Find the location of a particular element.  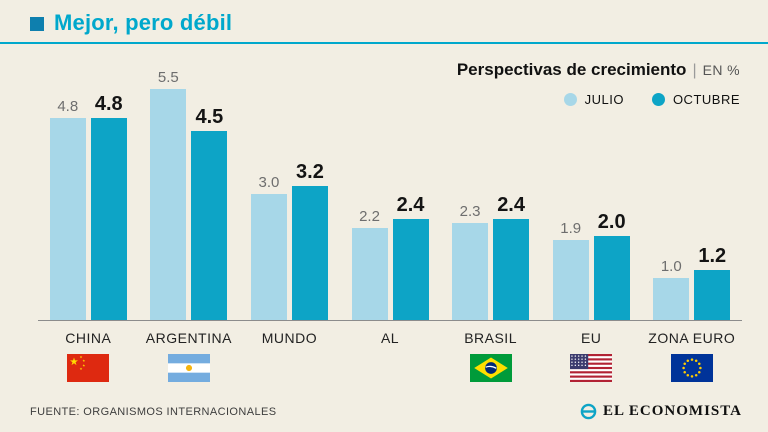

chart-group-argentina: 5.5 4.5 ARGENTINA is located at coordinates (189, 218).